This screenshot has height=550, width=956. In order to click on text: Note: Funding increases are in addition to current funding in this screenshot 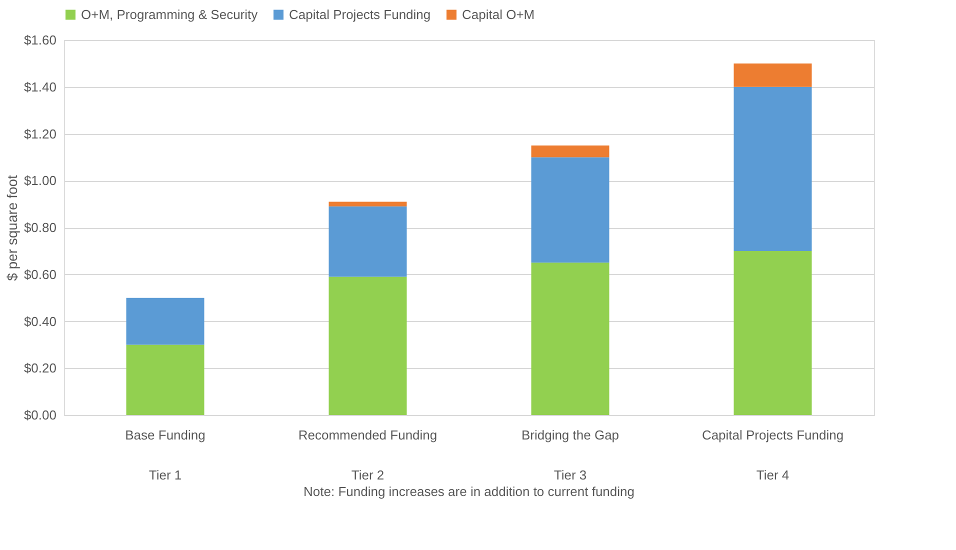, I will do `click(469, 491)`.